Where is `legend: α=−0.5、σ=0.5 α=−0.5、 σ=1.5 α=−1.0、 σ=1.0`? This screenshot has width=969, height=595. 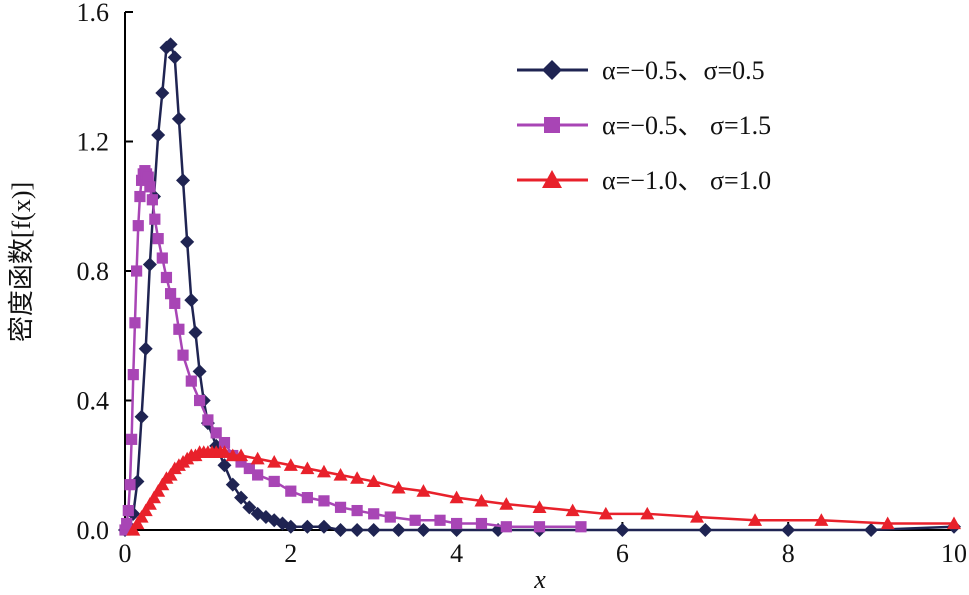 legend: α=−0.5、σ=0.5 α=−0.5、 σ=1.5 α=−1.0、 σ=1.0 is located at coordinates (644, 125).